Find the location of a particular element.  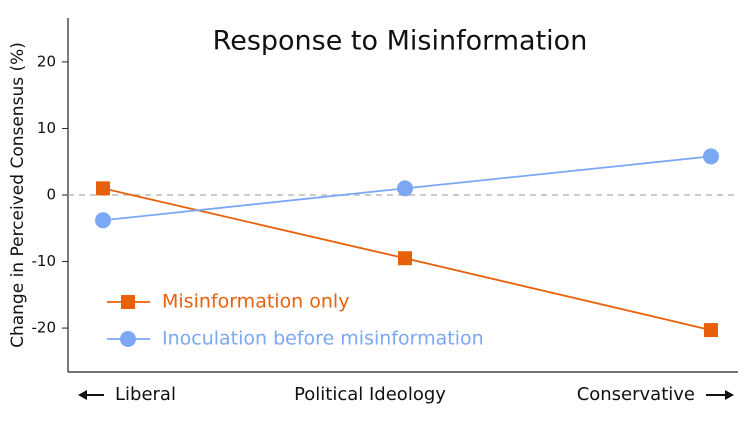

y-tick-label: 0 is located at coordinates (51, 195).